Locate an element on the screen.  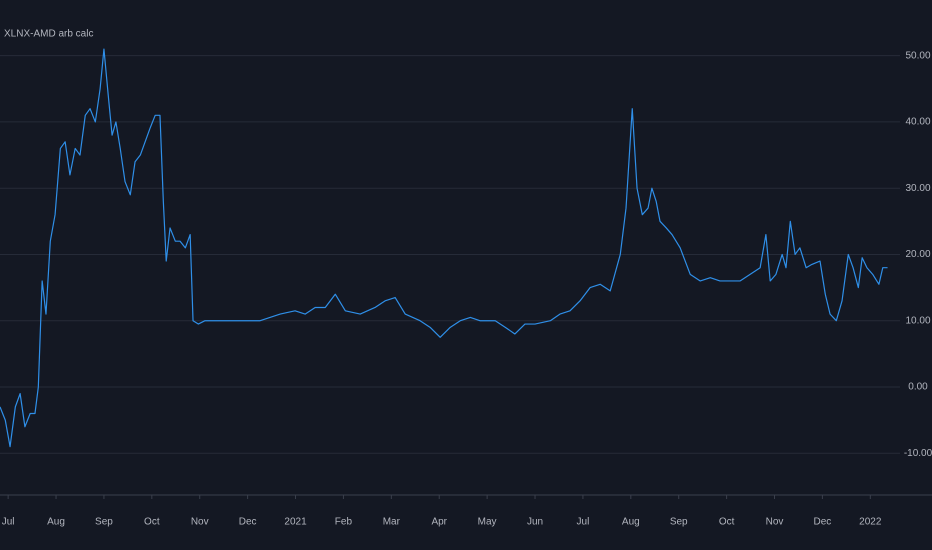
x-tick-label: Mar is located at coordinates (392, 522).